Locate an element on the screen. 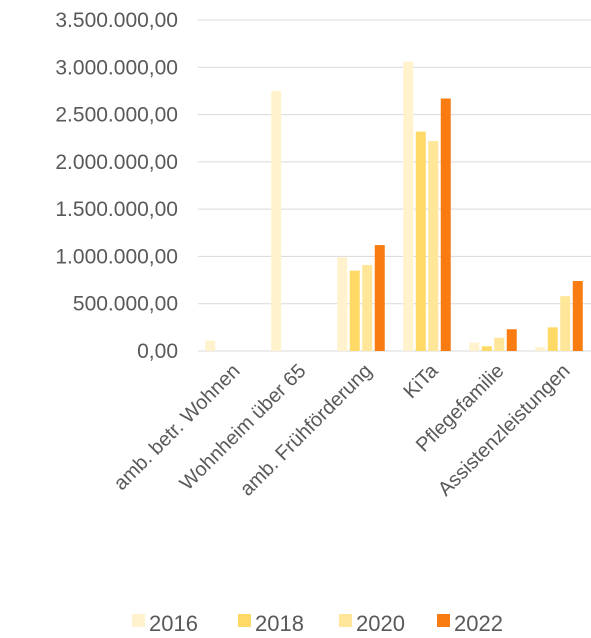 Image resolution: width=591 pixels, height=638 pixels. legend: 2016 2018 2020 2022 is located at coordinates (317, 623).